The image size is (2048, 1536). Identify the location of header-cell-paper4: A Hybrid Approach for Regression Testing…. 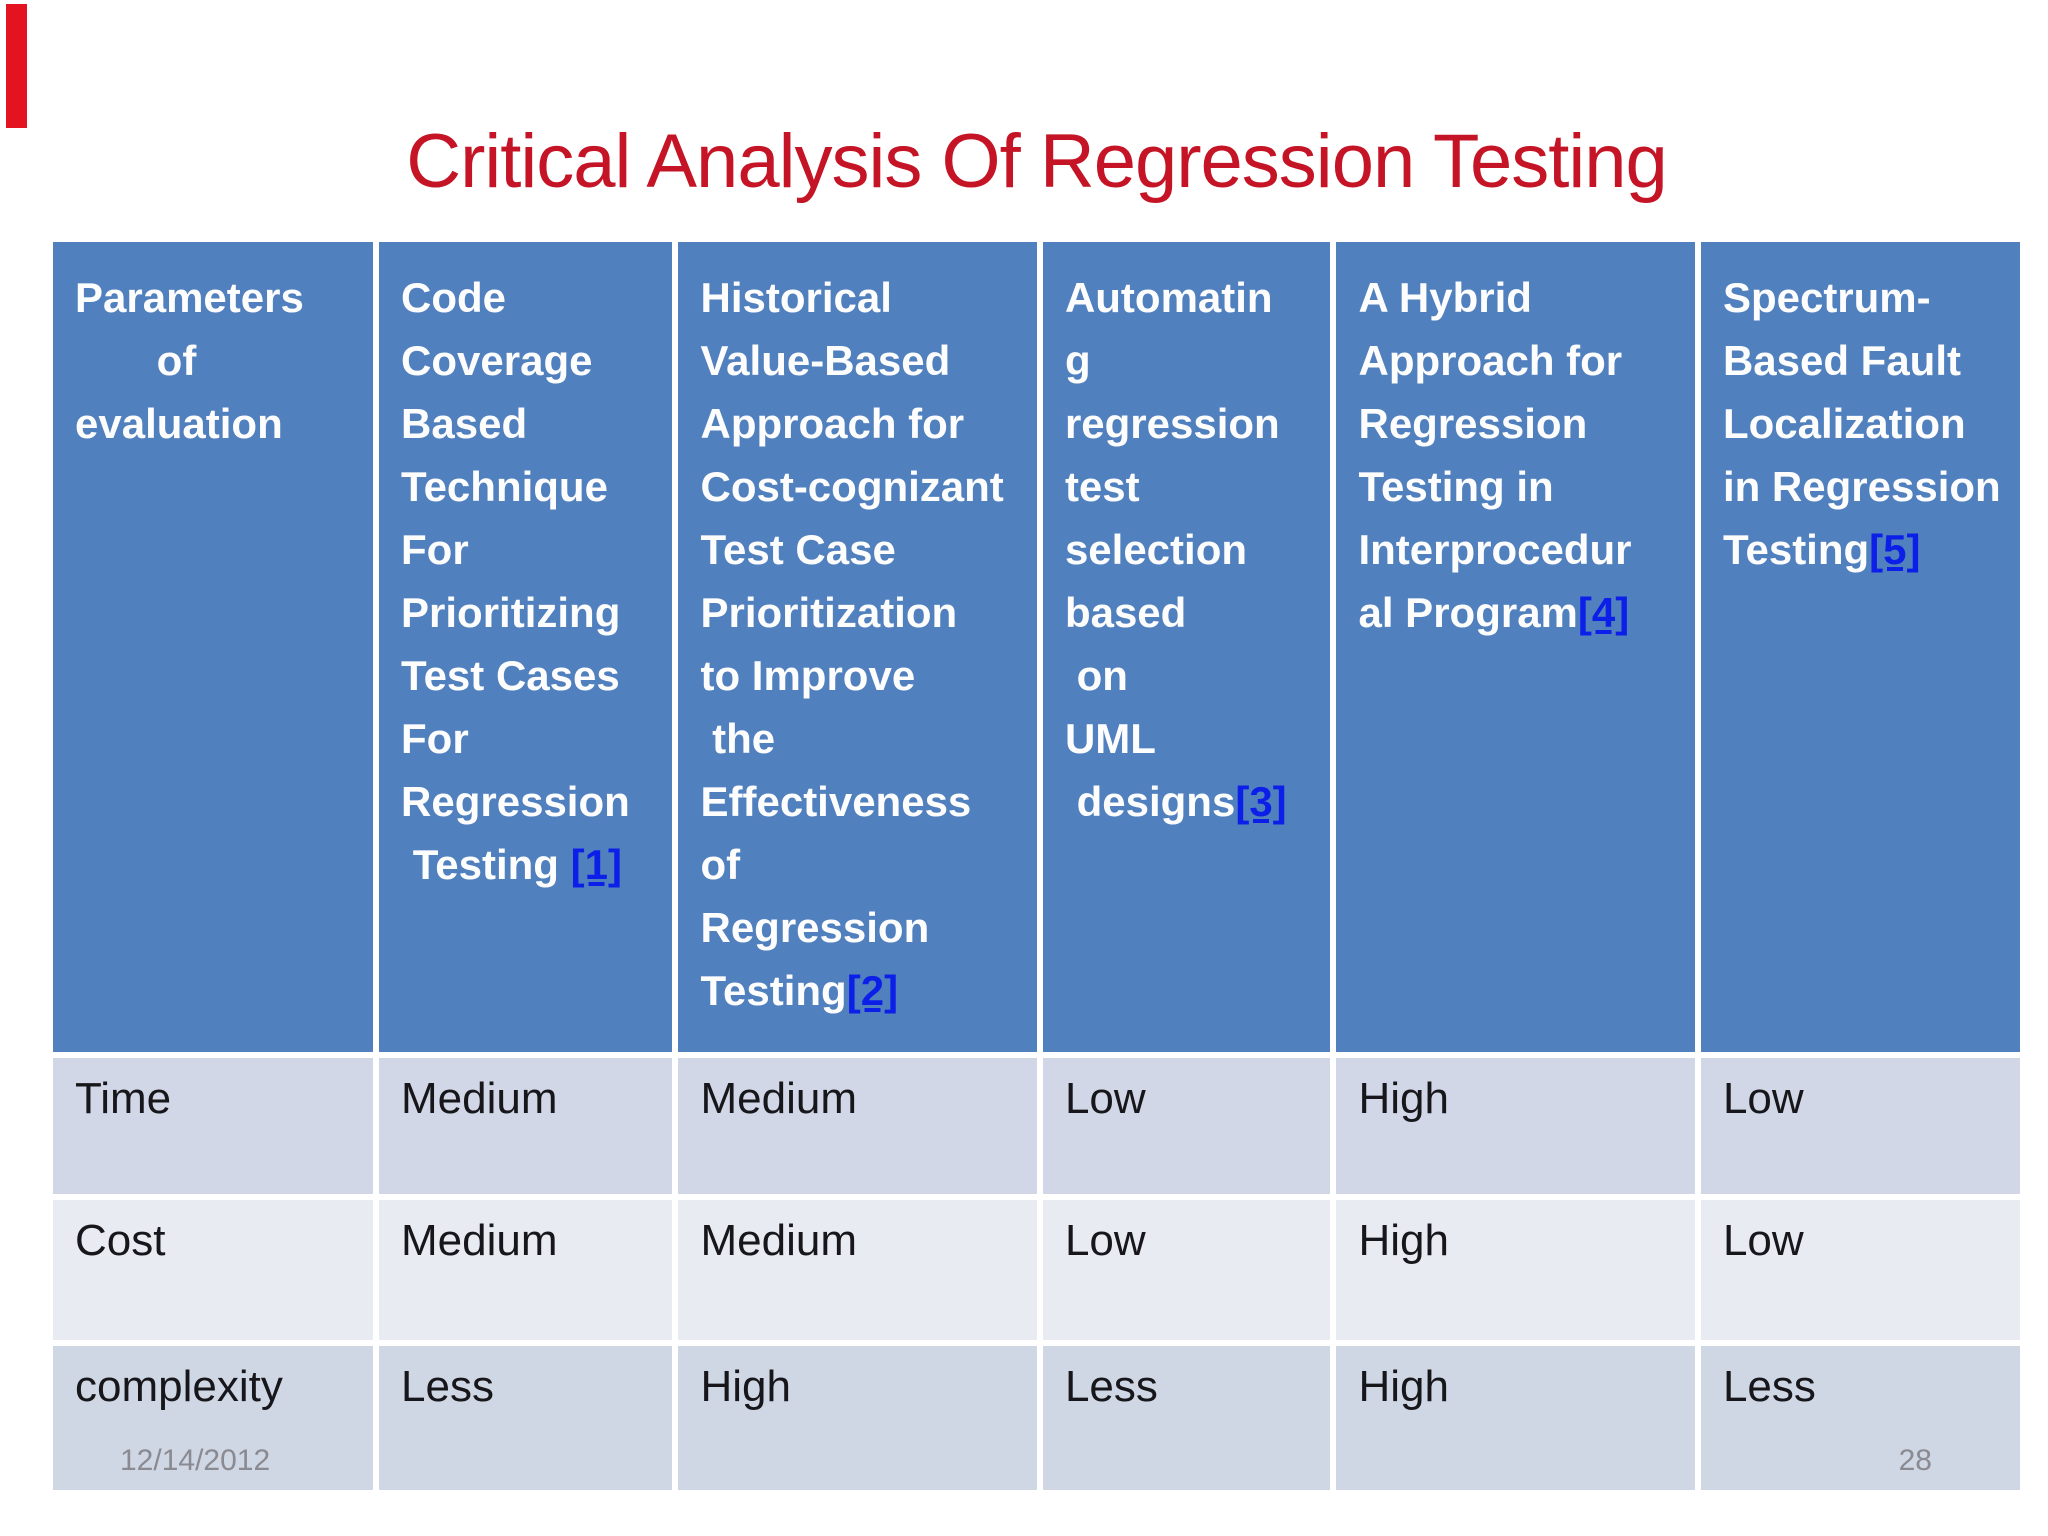
(1515, 647).